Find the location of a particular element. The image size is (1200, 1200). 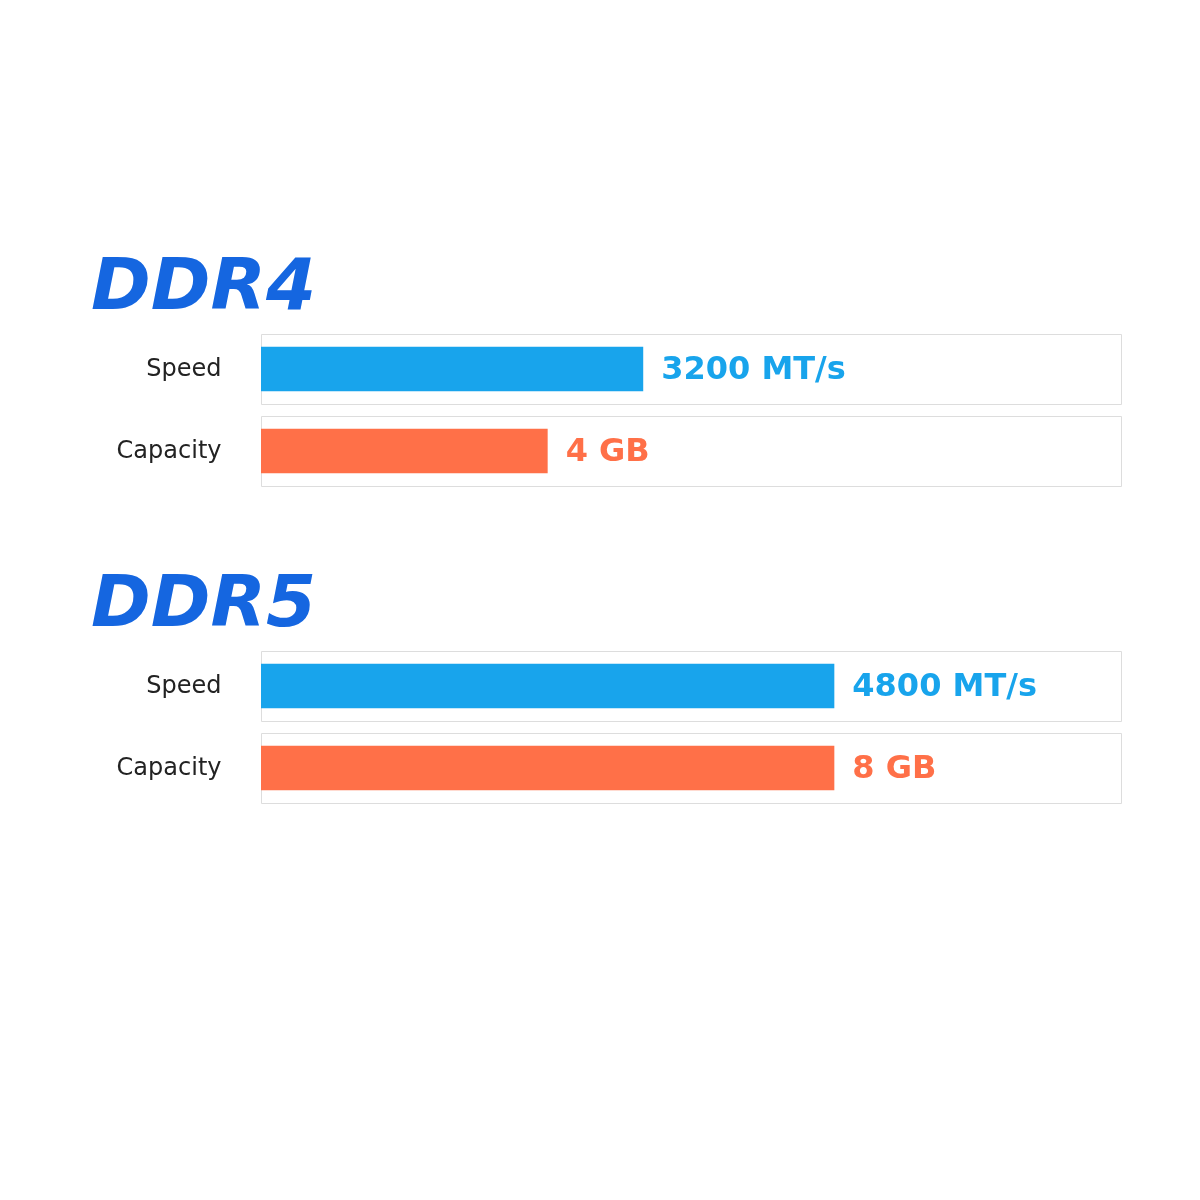

data-label: 4800 MT/s is located at coordinates (944, 685).